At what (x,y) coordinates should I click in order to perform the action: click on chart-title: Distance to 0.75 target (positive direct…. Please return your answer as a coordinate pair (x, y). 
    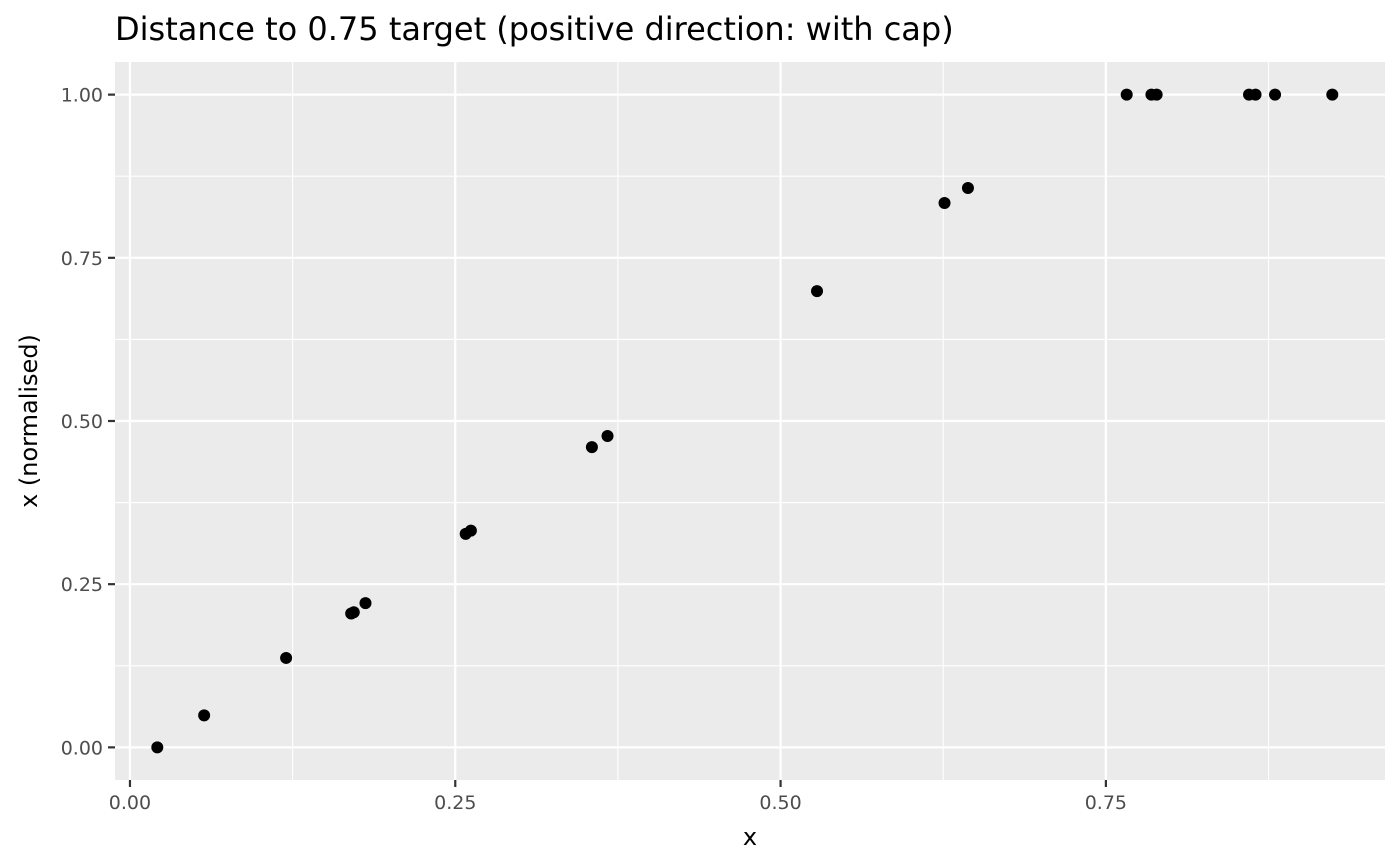
    Looking at the image, I should click on (534, 29).